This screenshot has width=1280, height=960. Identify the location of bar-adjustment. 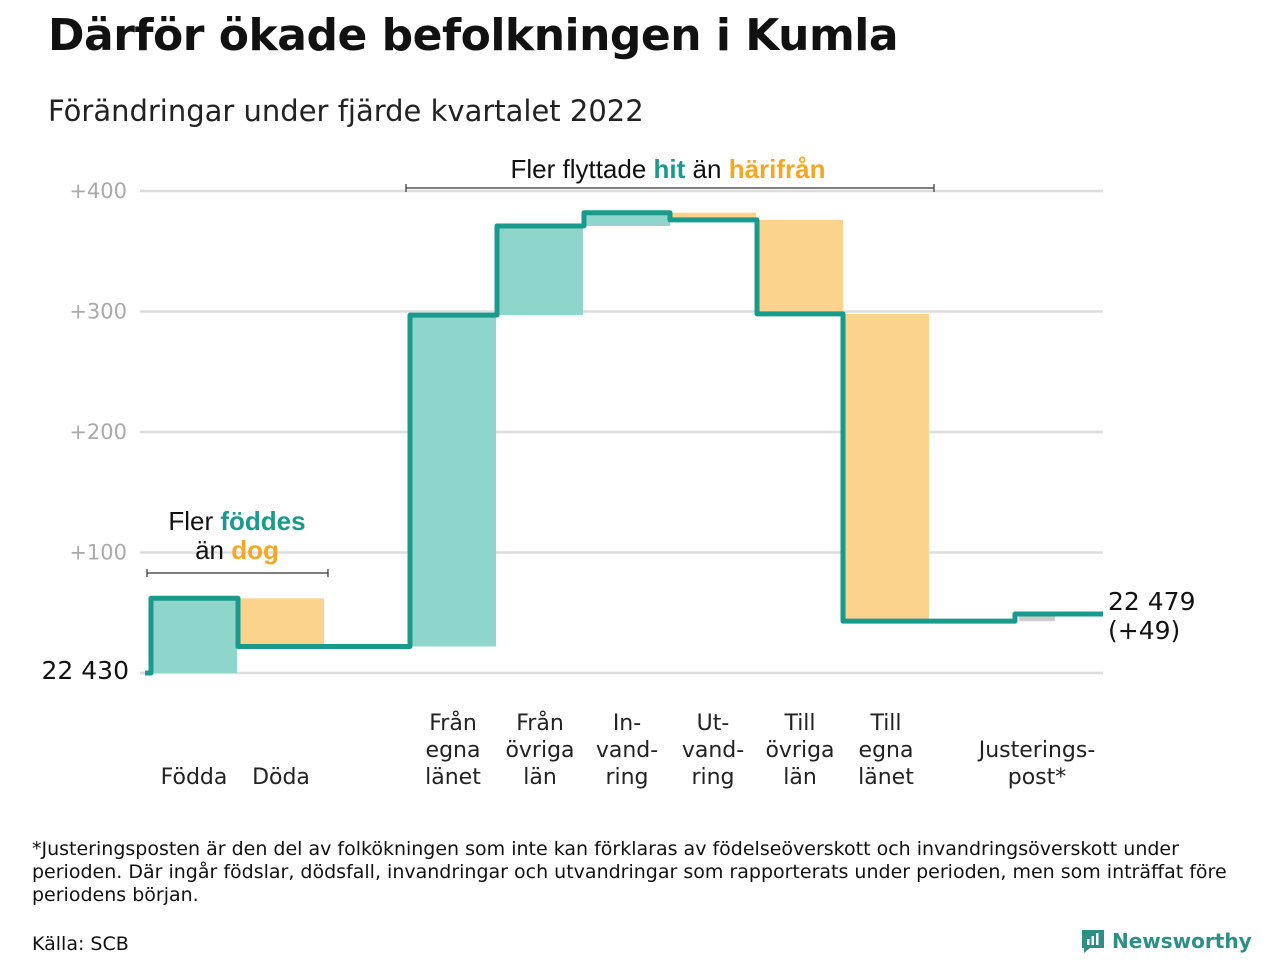
(1037, 617).